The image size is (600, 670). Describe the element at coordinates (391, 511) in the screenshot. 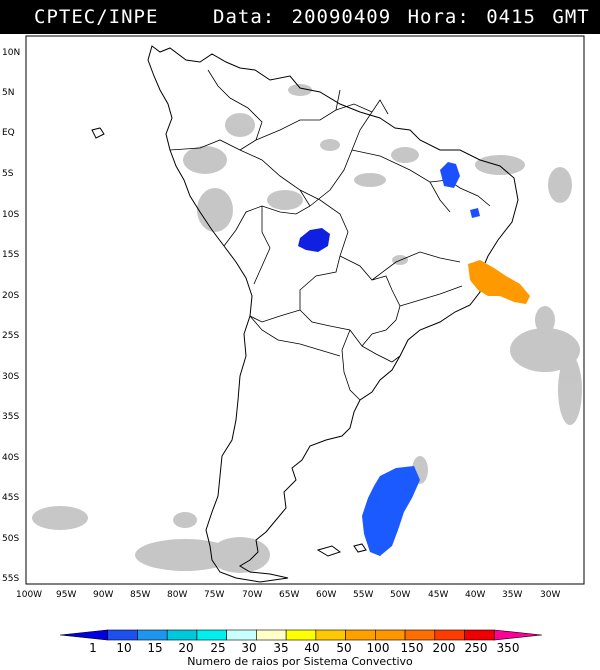

I see `blue-cluster-south-atlantic` at that location.